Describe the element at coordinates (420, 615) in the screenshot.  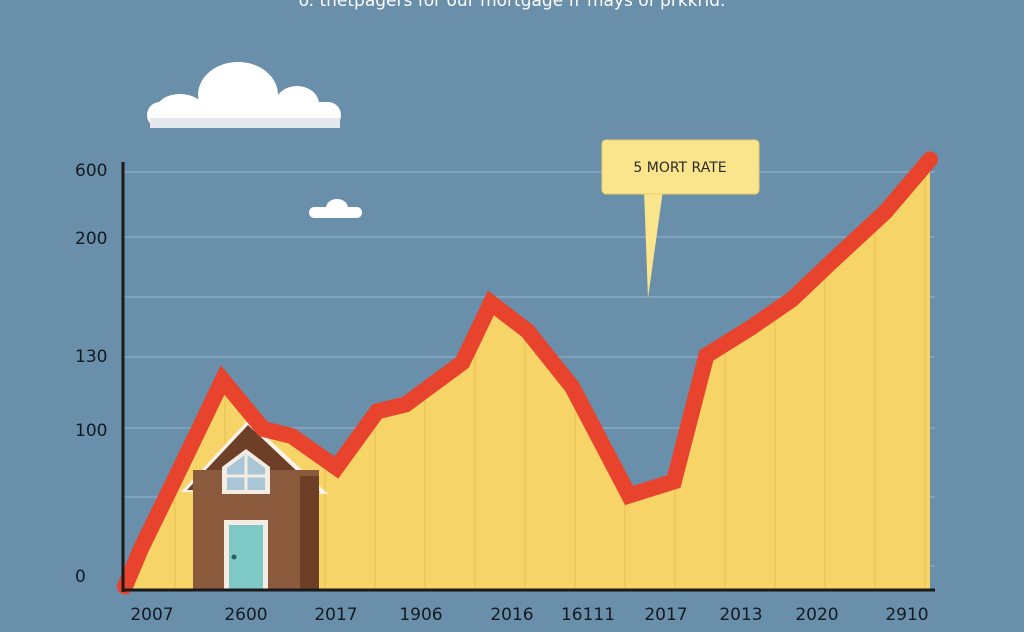
I see `x-tick-label: 1906` at that location.